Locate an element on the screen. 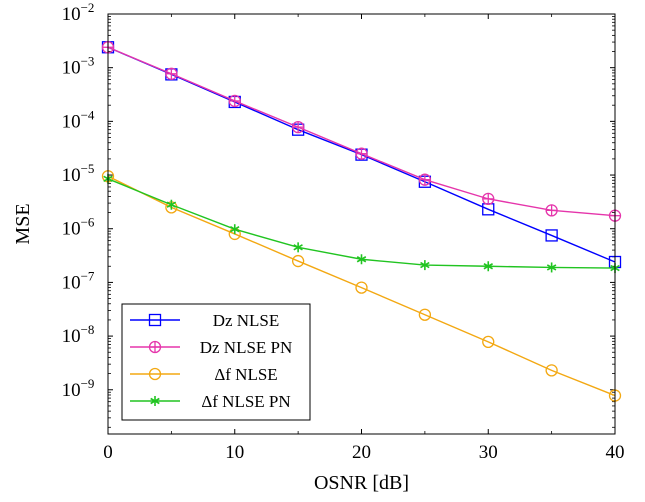 The height and width of the screenshot is (502, 645). y-tick-label: 10⁻⁷ is located at coordinates (78, 280).